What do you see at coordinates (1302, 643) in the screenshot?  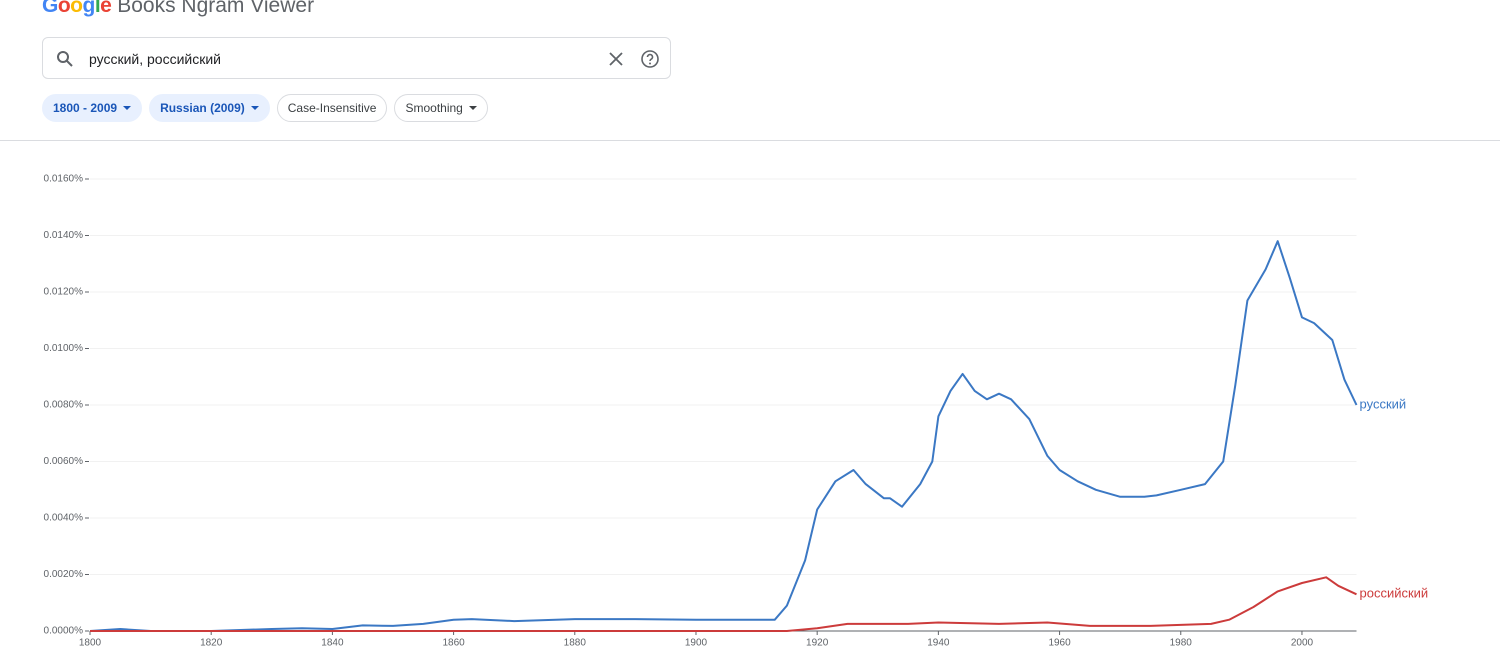 I see `x-tick-label: 2000` at bounding box center [1302, 643].